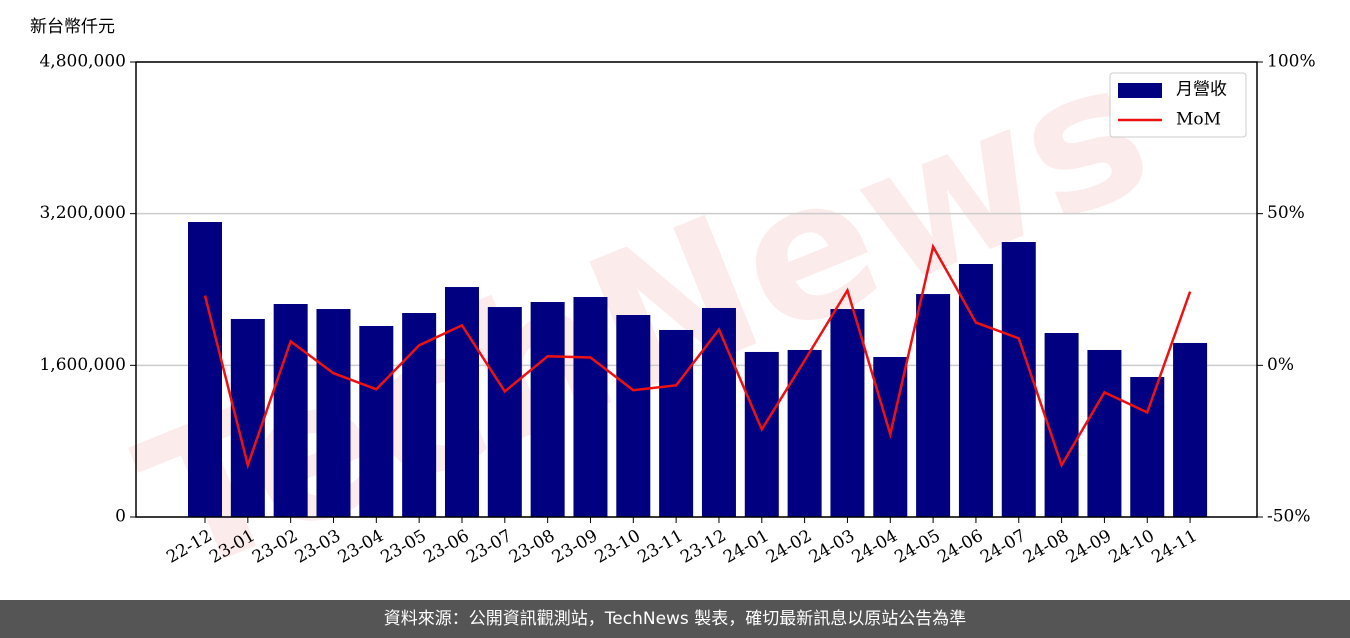  What do you see at coordinates (1201, 90) in the screenshot?
I see `legend-label: 月營收` at bounding box center [1201, 90].